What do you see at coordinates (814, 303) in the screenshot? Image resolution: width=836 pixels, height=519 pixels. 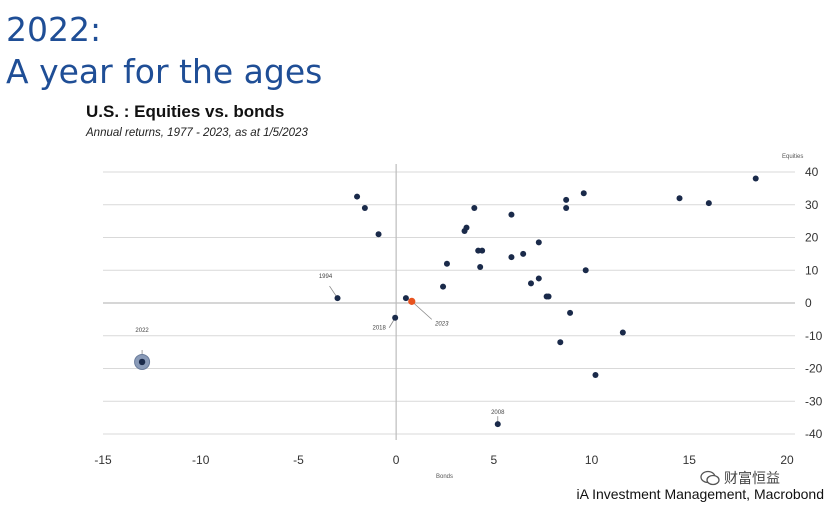 I see `y-tick-labels: 40 30 20 10 0 -10 -20 -30 -40` at bounding box center [814, 303].